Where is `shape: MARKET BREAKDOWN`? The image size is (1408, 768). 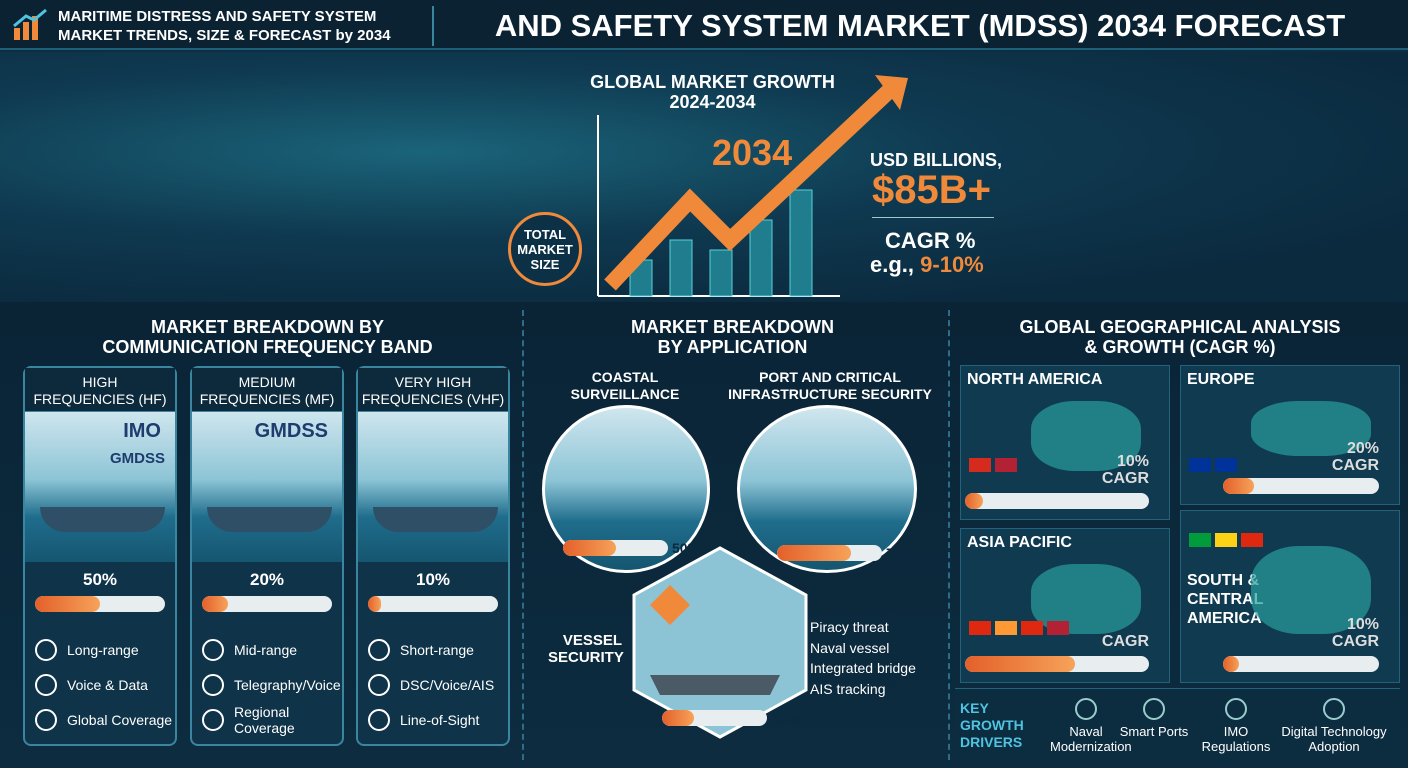 shape: MARKET BREAKDOWN is located at coordinates (732, 327).